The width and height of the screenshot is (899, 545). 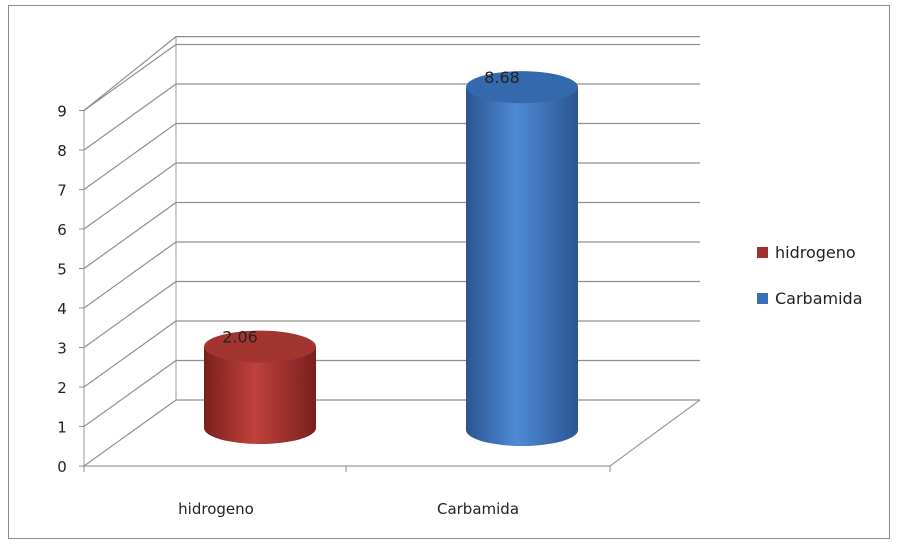 What do you see at coordinates (62, 112) in the screenshot?
I see `y-tick-label: 9` at bounding box center [62, 112].